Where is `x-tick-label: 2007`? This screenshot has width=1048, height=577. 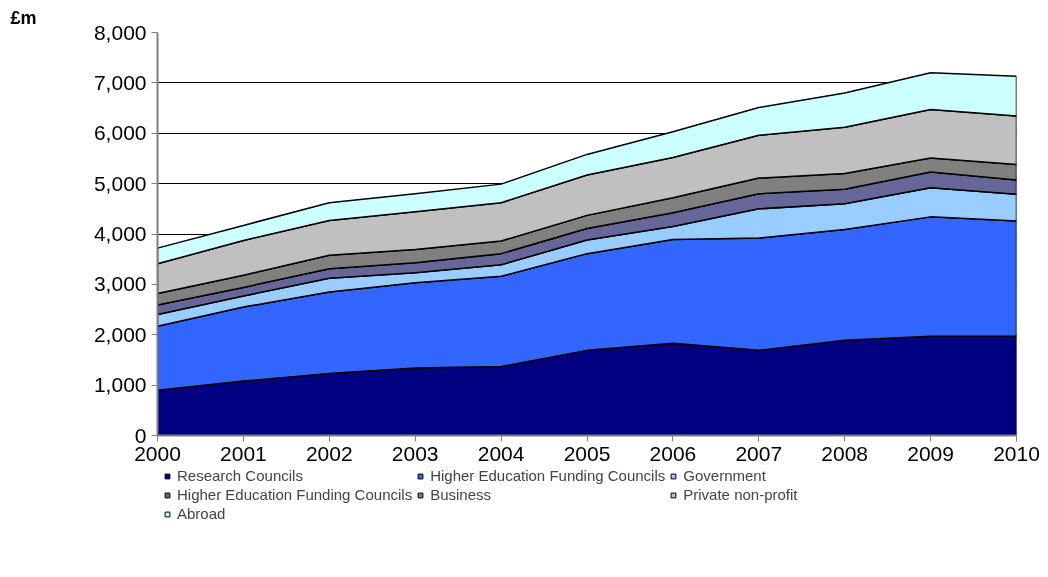 x-tick-label: 2007 is located at coordinates (759, 453).